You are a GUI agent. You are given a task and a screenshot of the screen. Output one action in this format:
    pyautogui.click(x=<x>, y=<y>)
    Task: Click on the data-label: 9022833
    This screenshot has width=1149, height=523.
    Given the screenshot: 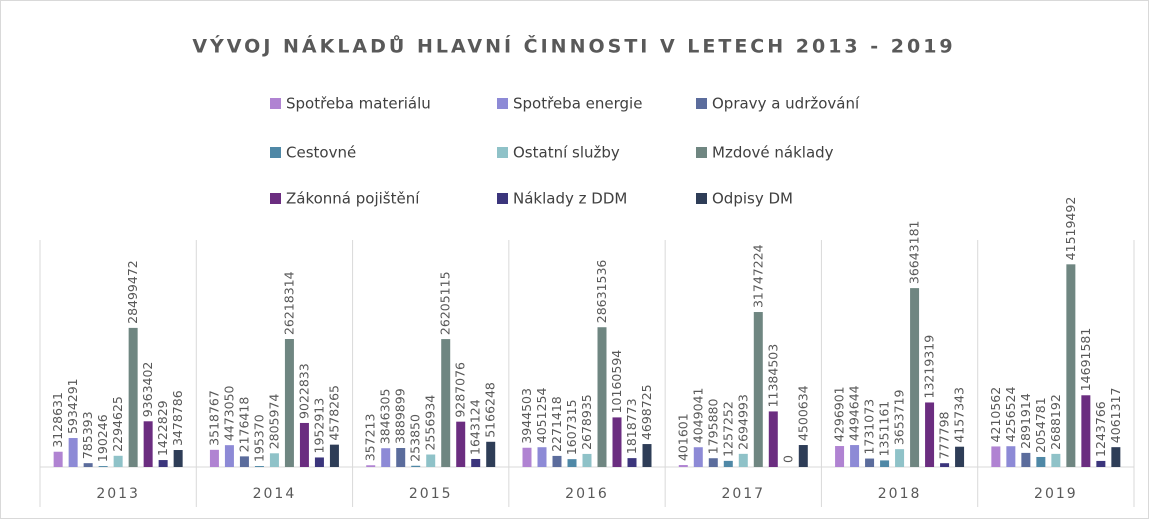 What is the action you would take?
    pyautogui.click(x=303, y=391)
    